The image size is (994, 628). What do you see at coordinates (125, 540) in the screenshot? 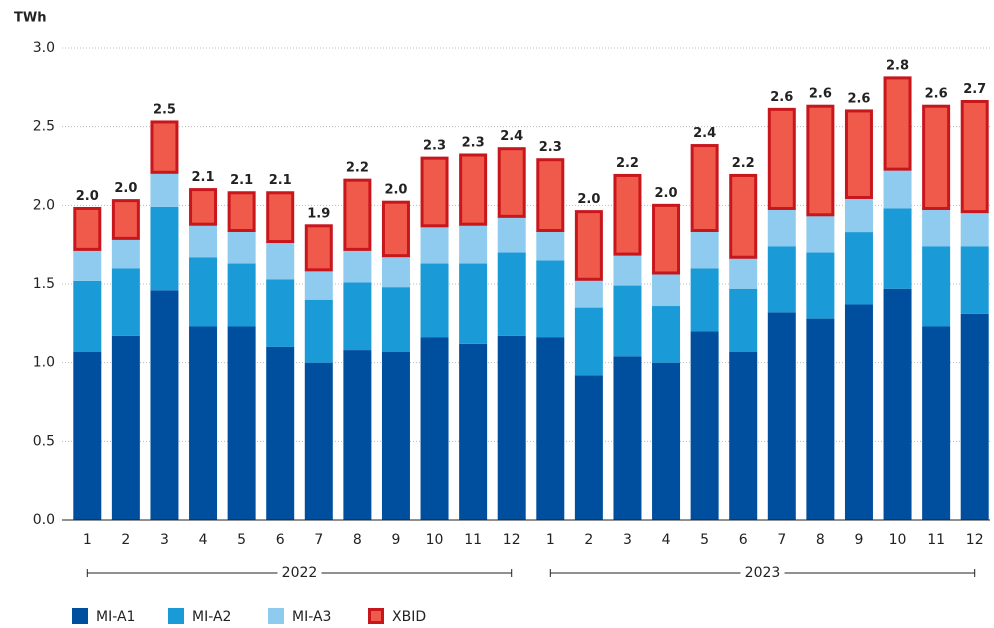
I see `x-tick-label: 2` at bounding box center [125, 540].